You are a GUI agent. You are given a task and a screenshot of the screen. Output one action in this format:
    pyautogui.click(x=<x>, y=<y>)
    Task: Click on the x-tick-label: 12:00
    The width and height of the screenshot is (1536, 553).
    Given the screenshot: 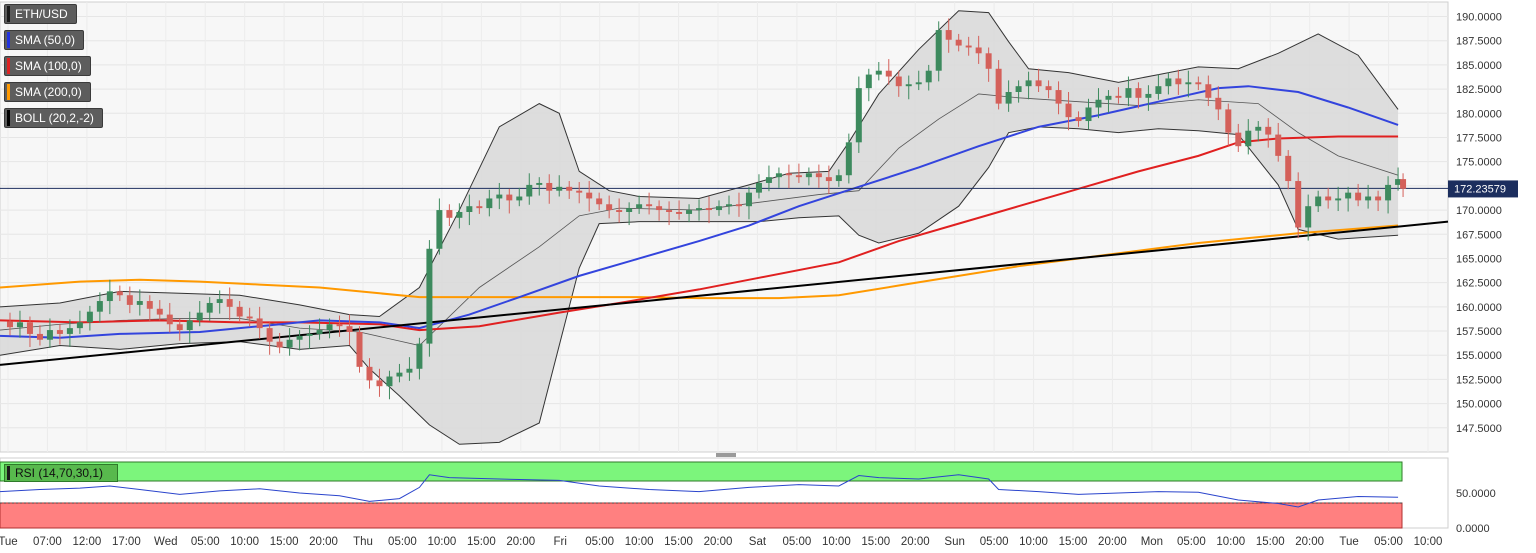 What is the action you would take?
    pyautogui.click(x=86, y=542)
    